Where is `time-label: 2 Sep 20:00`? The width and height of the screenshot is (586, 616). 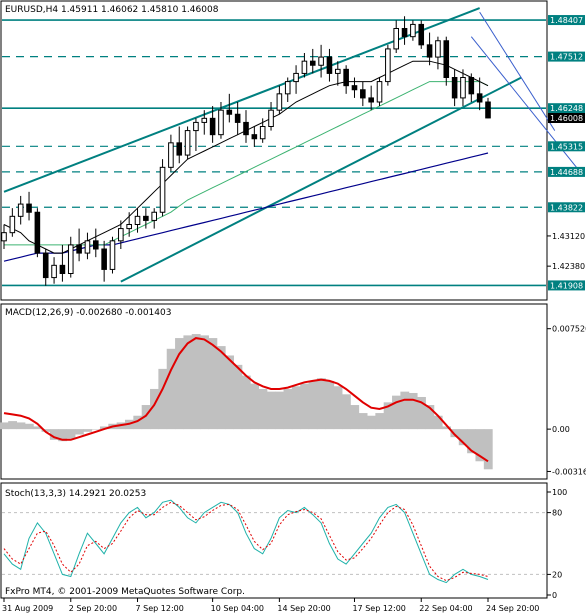
time-label: 2 Sep 20:00 is located at coordinates (93, 605).